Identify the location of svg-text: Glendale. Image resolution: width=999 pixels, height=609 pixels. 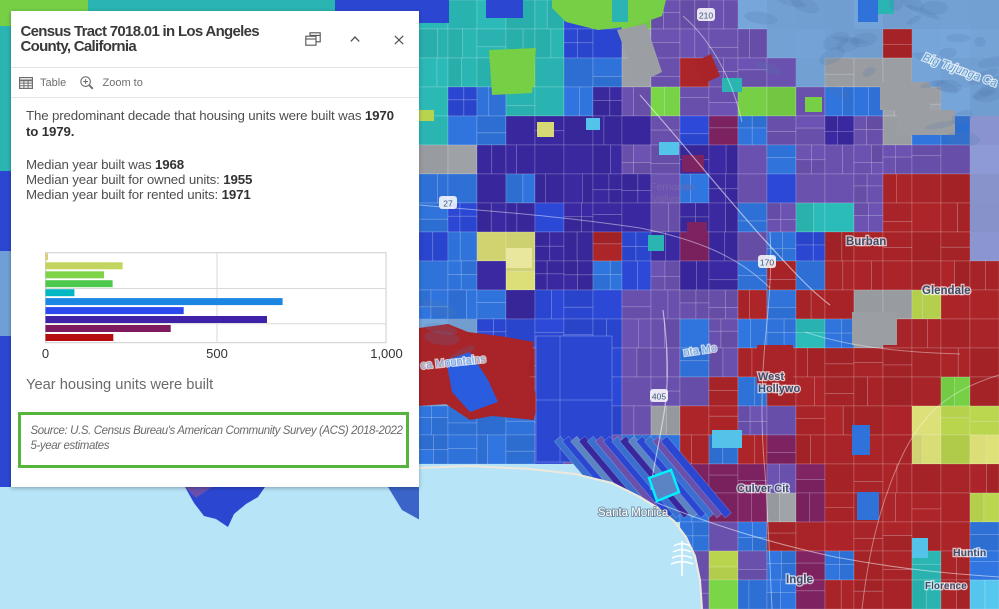
(946, 291).